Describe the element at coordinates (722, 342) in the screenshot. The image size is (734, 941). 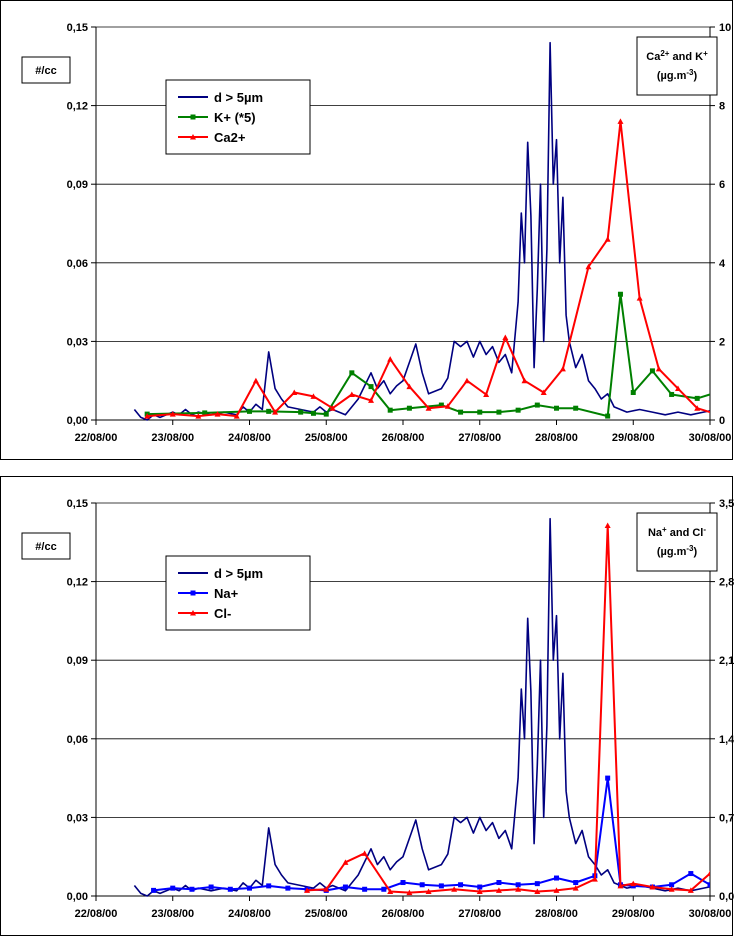
I see `y-right-tick-label: 2` at that location.